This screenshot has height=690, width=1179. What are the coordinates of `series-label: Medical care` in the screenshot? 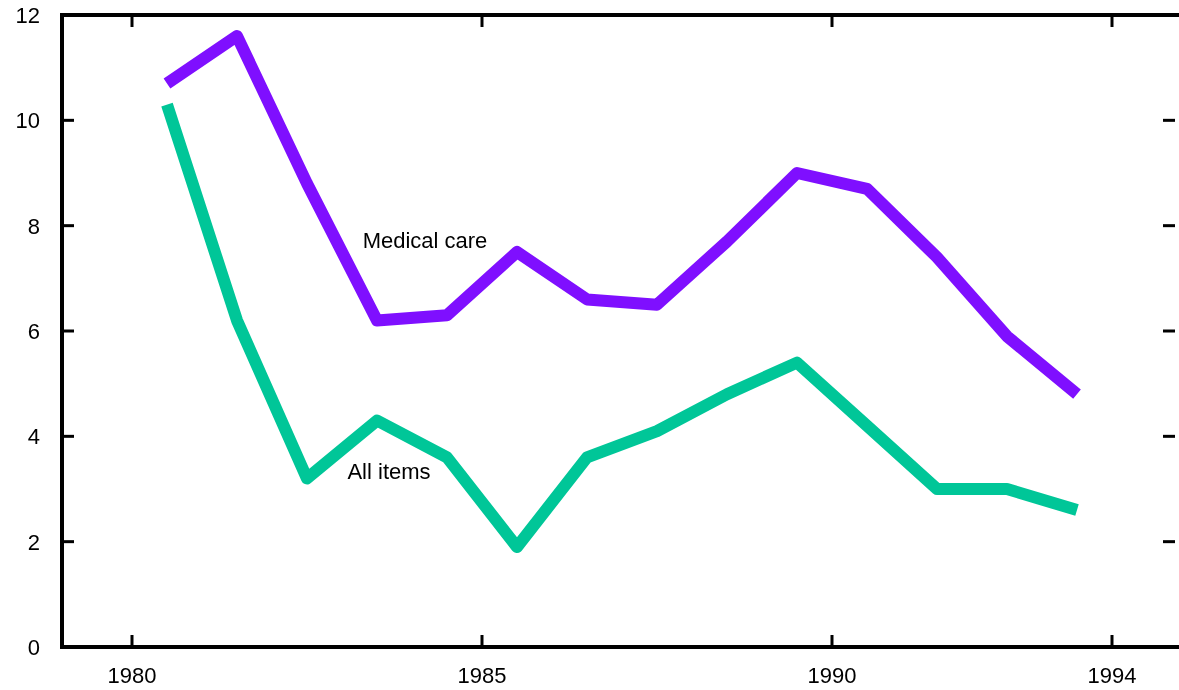 It's located at (425, 241).